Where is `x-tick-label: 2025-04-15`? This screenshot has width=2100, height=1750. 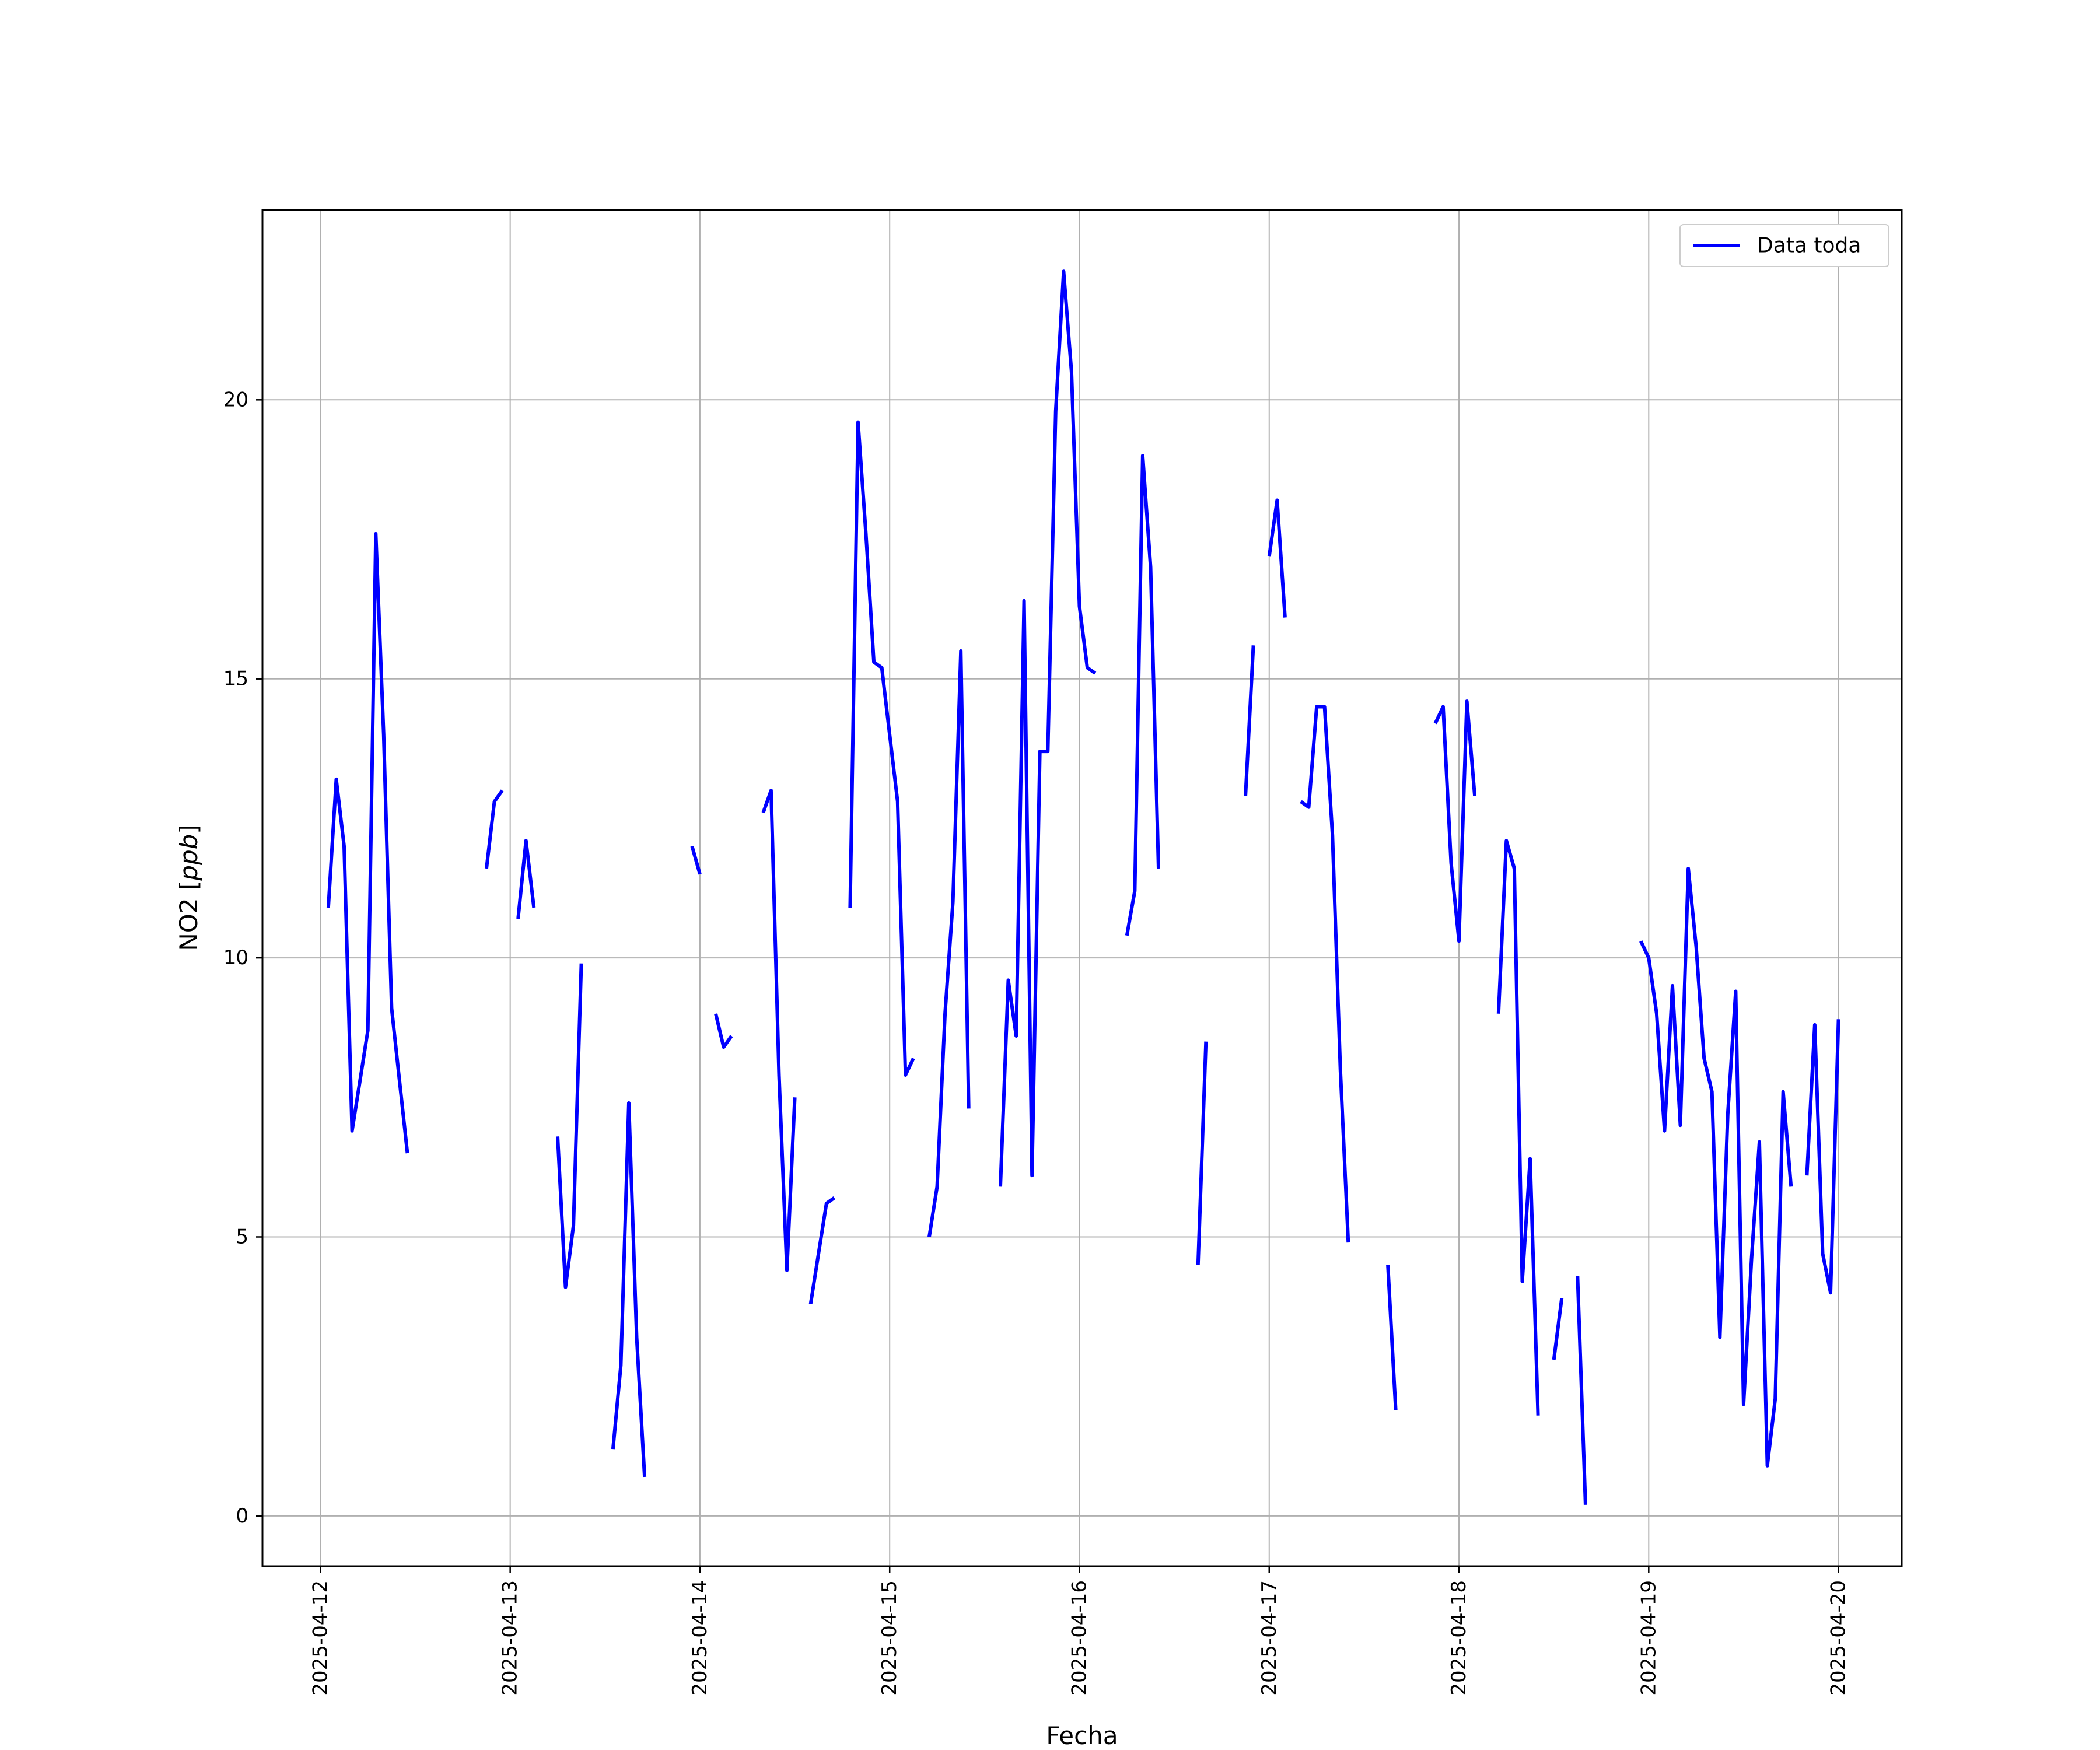 x-tick-label: 2025-04-15 is located at coordinates (889, 1638).